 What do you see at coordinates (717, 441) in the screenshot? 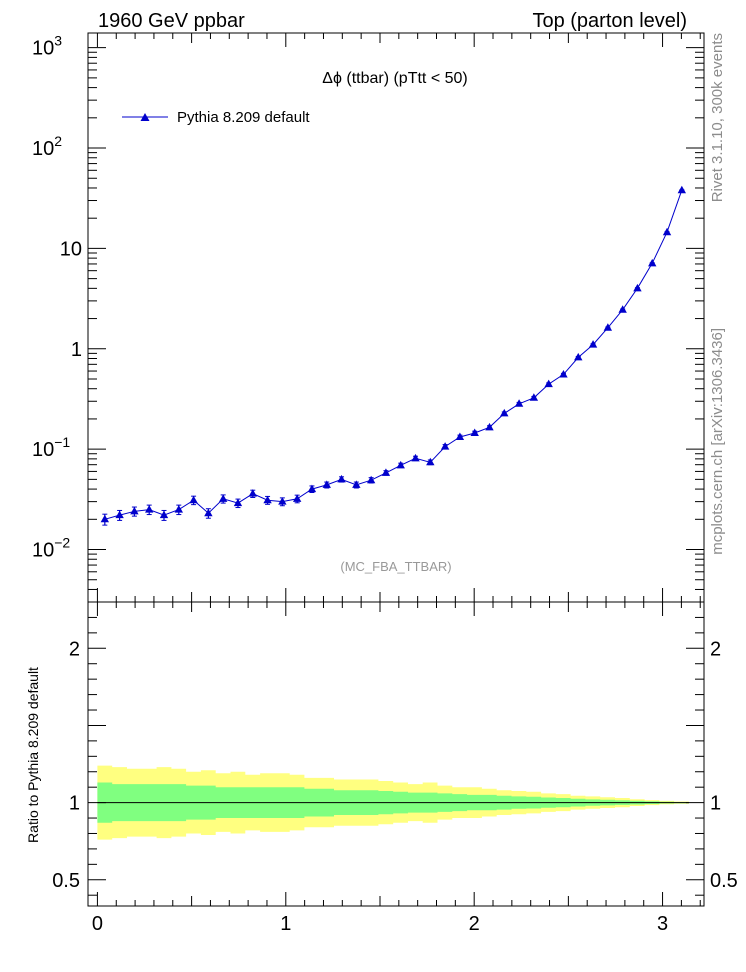
I see `mcplots-label: mcplots.cern.ch [arXiv:1306.3436]` at bounding box center [717, 441].